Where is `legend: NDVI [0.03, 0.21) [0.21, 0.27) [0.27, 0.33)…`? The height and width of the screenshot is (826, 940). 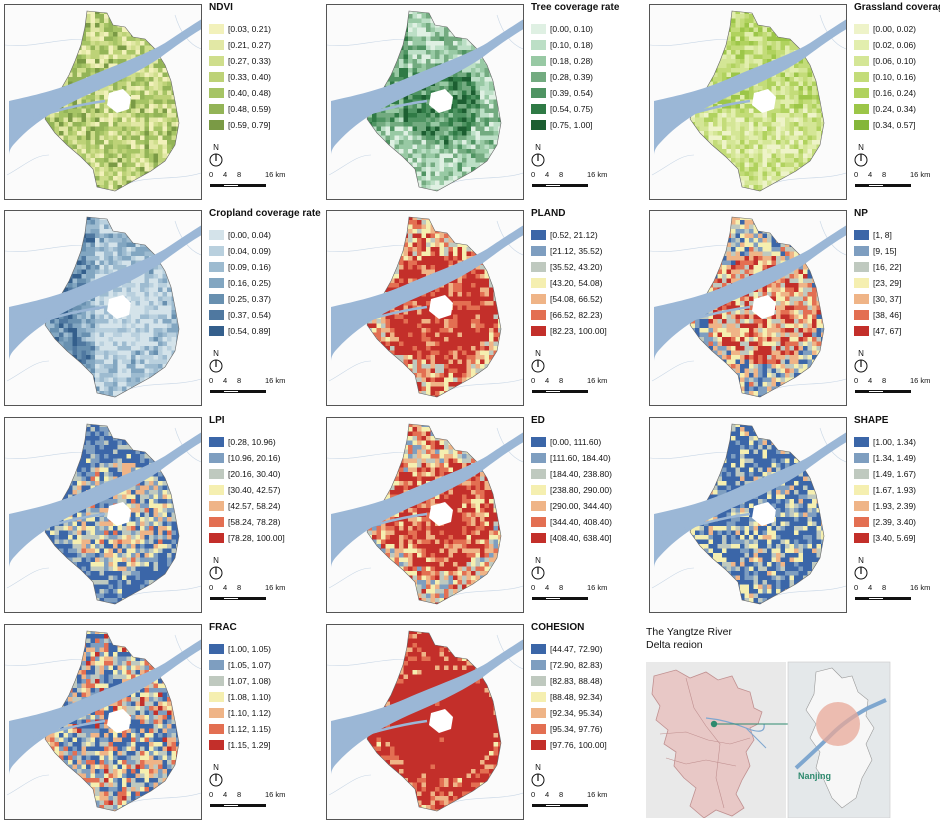 legend: NDVI [0.03, 0.21) [0.21, 0.27) [0.27, 0.33)… is located at coordinates (264, 67).